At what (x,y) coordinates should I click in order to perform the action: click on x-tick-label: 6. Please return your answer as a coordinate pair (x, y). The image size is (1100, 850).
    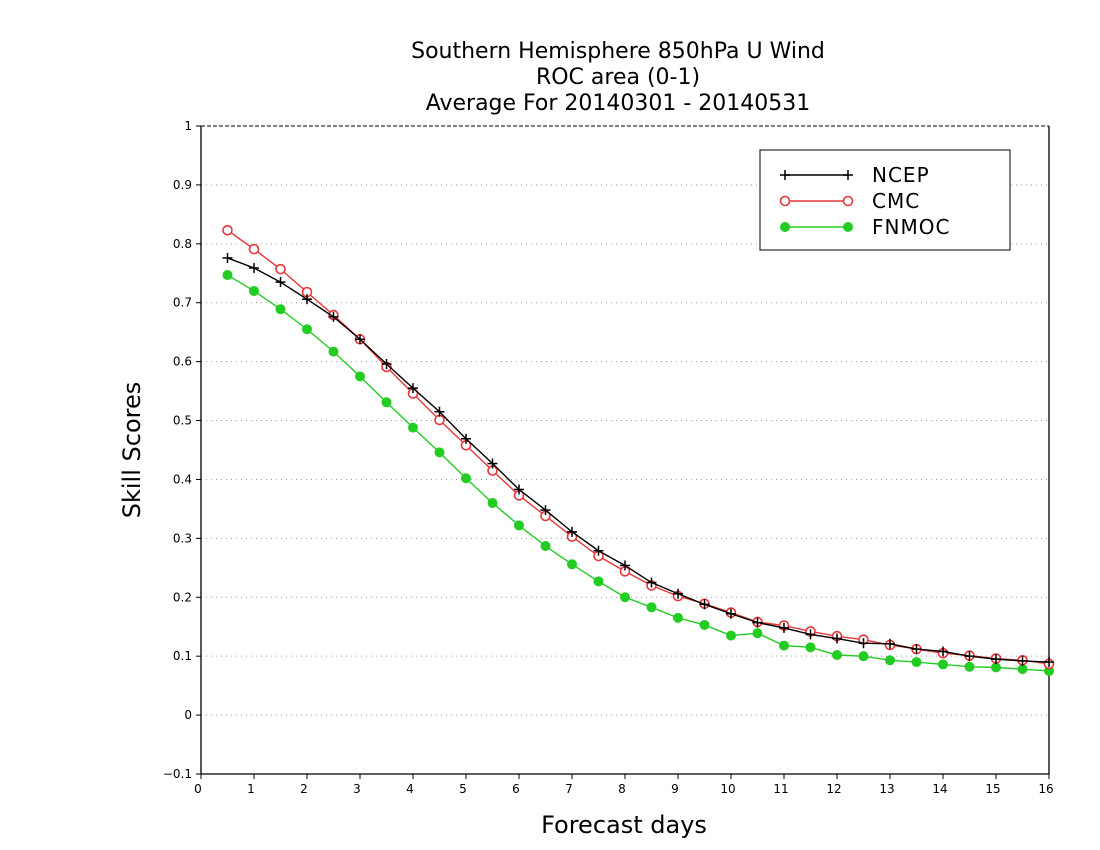
    Looking at the image, I should click on (516, 789).